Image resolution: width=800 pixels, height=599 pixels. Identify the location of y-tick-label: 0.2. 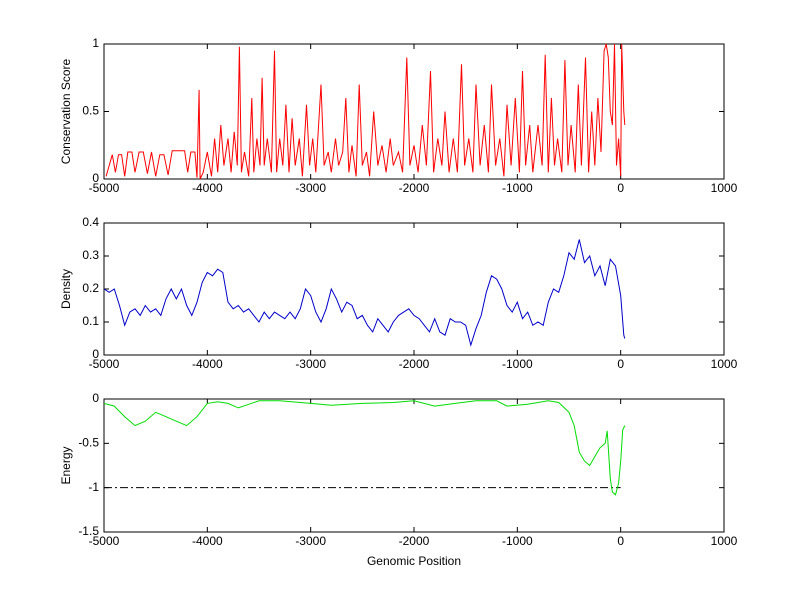
(90, 288).